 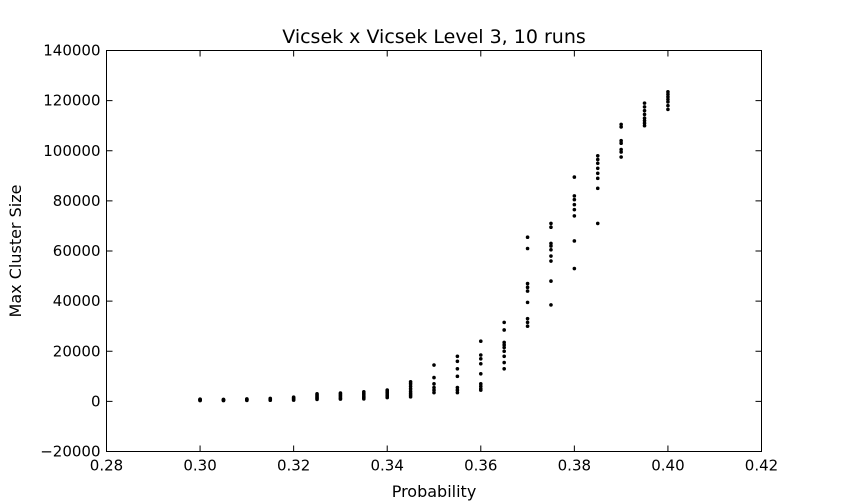 What do you see at coordinates (574, 466) in the screenshot?
I see `x-tick-label: 0.38` at bounding box center [574, 466].